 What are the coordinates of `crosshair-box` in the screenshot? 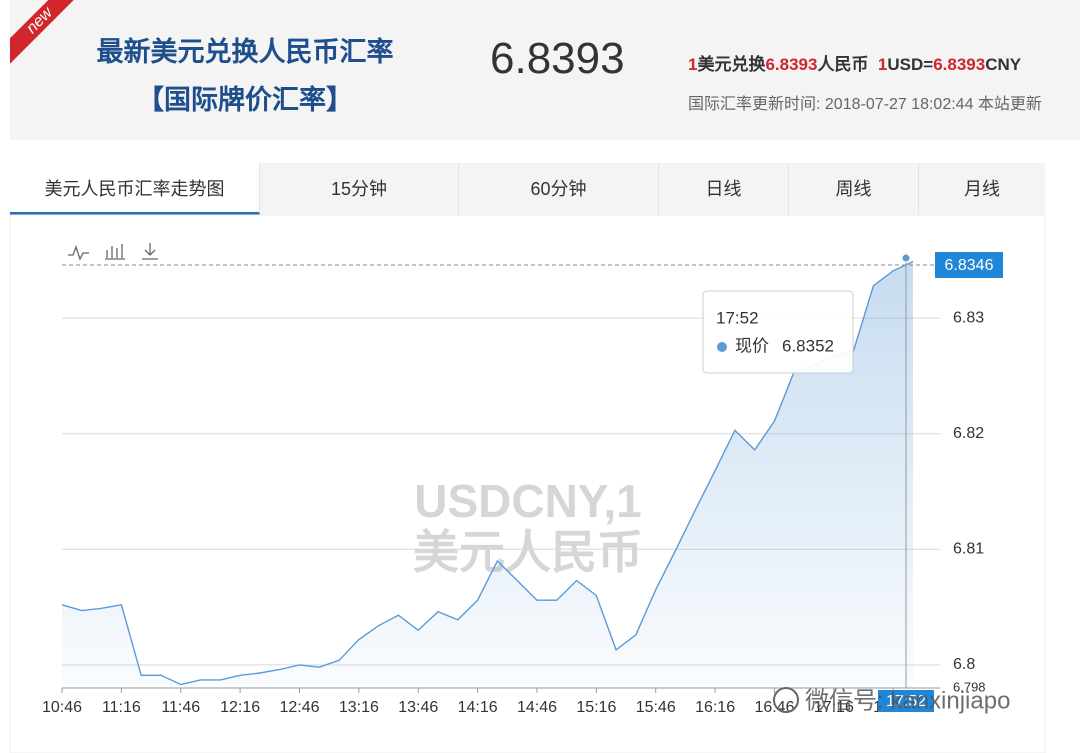 It's located at (906, 701).